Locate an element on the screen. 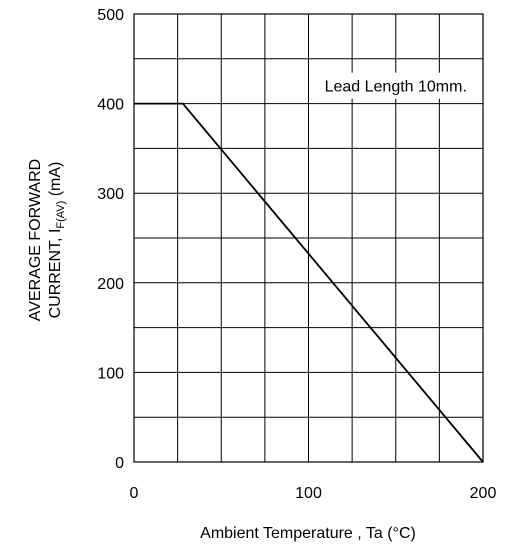 This screenshot has width=513, height=548. y-axis-title: AVERAGE FORWARD CURRENT, IF(AV) (mA) is located at coordinates (47, 240).